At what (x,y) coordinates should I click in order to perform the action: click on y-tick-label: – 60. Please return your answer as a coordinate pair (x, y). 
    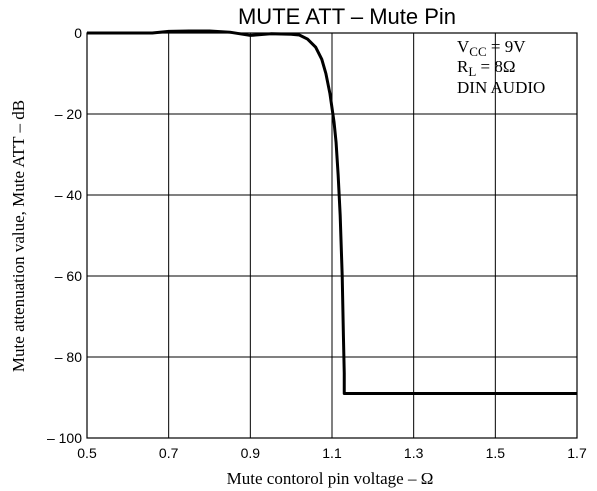
    Looking at the image, I should click on (68, 276).